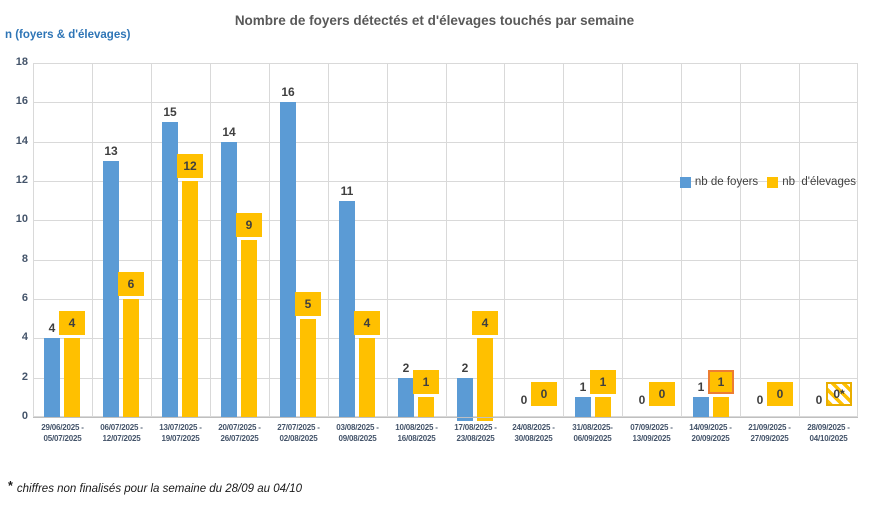  Describe the element at coordinates (21, 141) in the screenshot. I see `y-tick-label: 14` at that location.